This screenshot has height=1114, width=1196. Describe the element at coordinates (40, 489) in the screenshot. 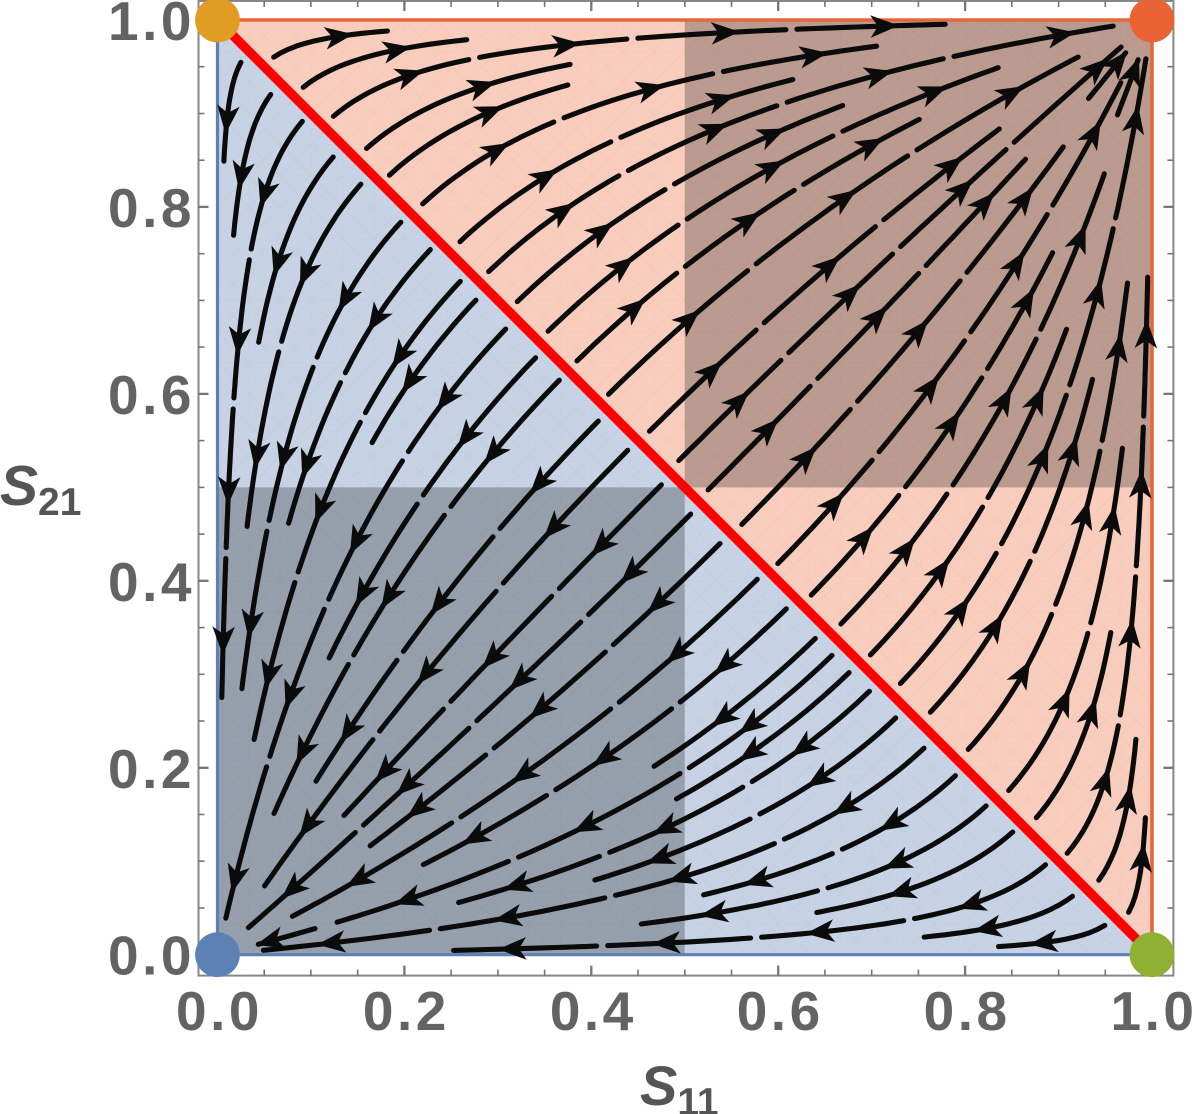

I see `svg-text: S21` at that location.